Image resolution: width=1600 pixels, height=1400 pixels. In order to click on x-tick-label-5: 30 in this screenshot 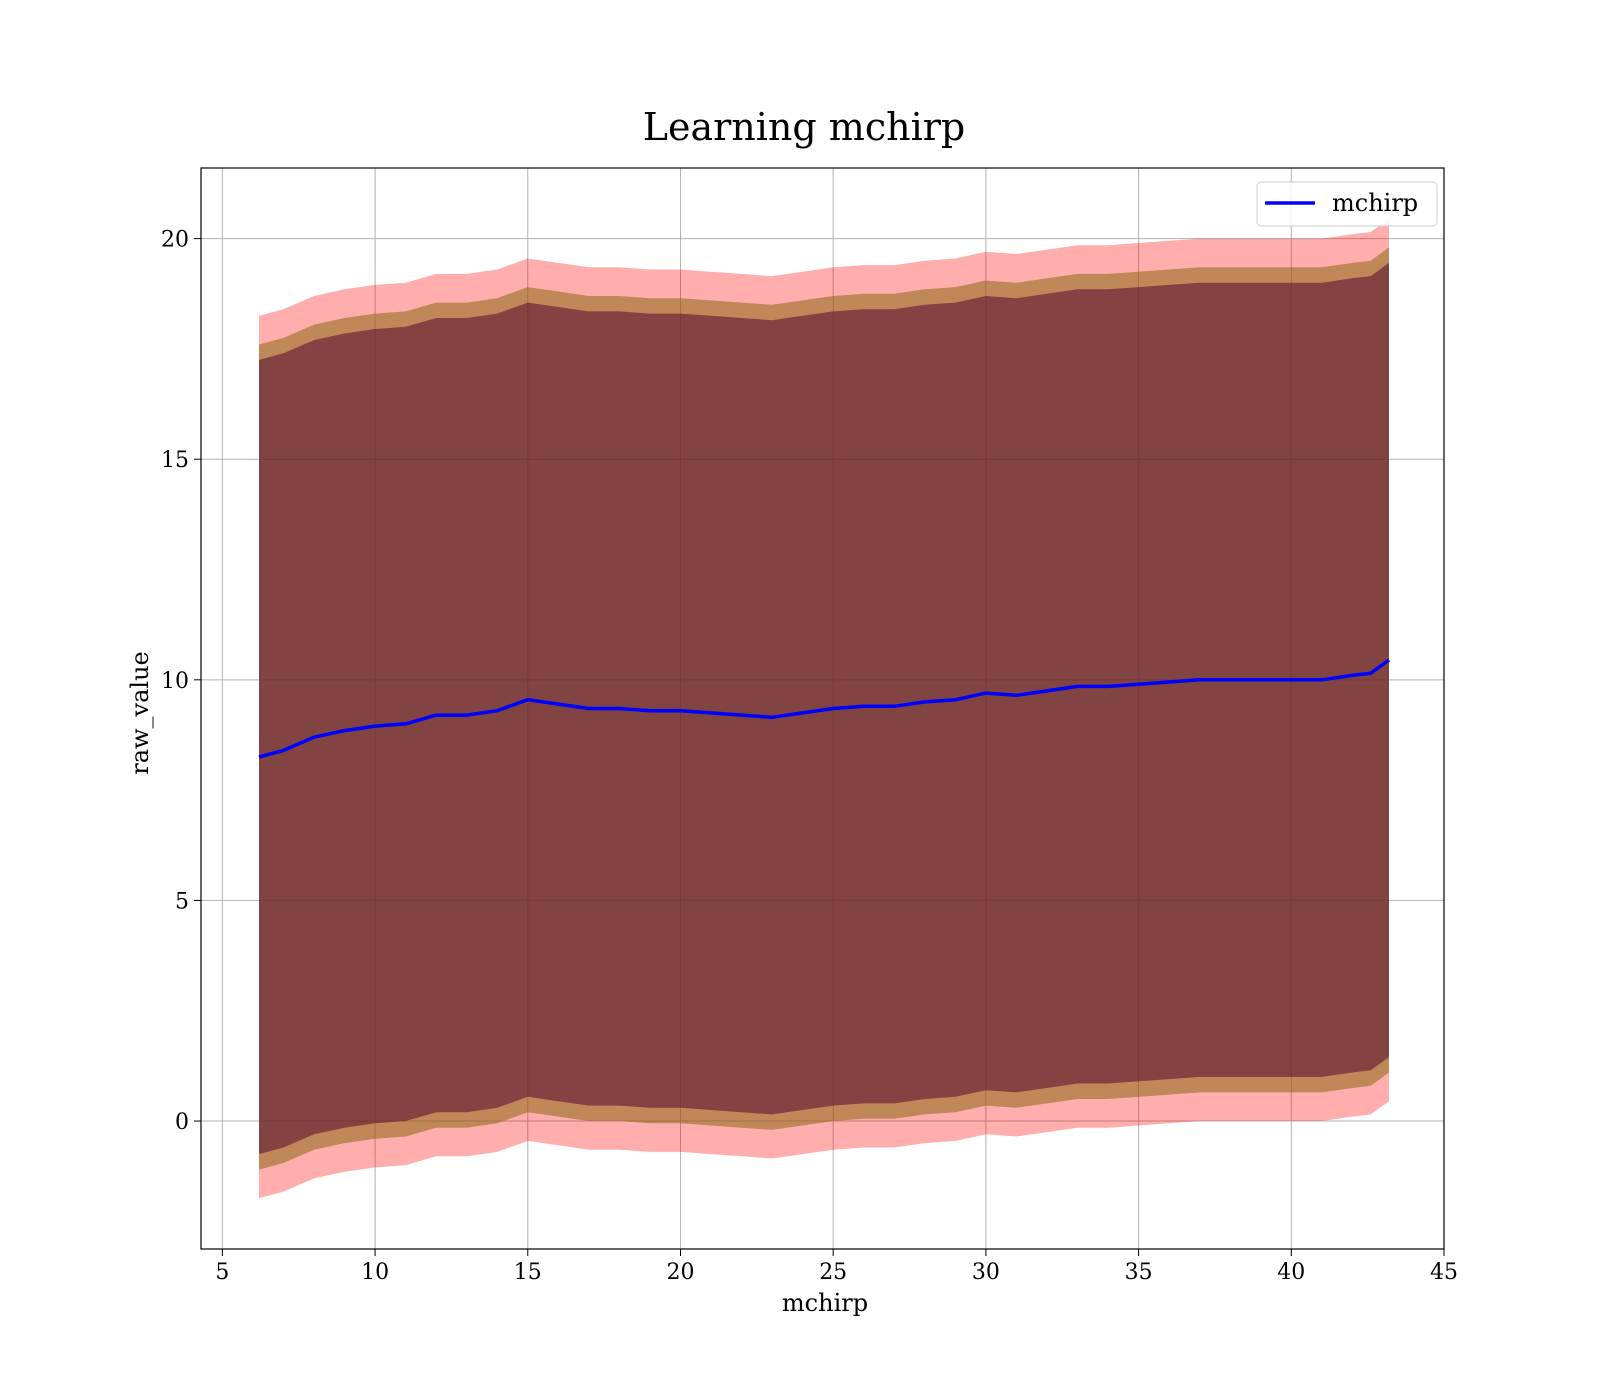, I will do `click(986, 1272)`.